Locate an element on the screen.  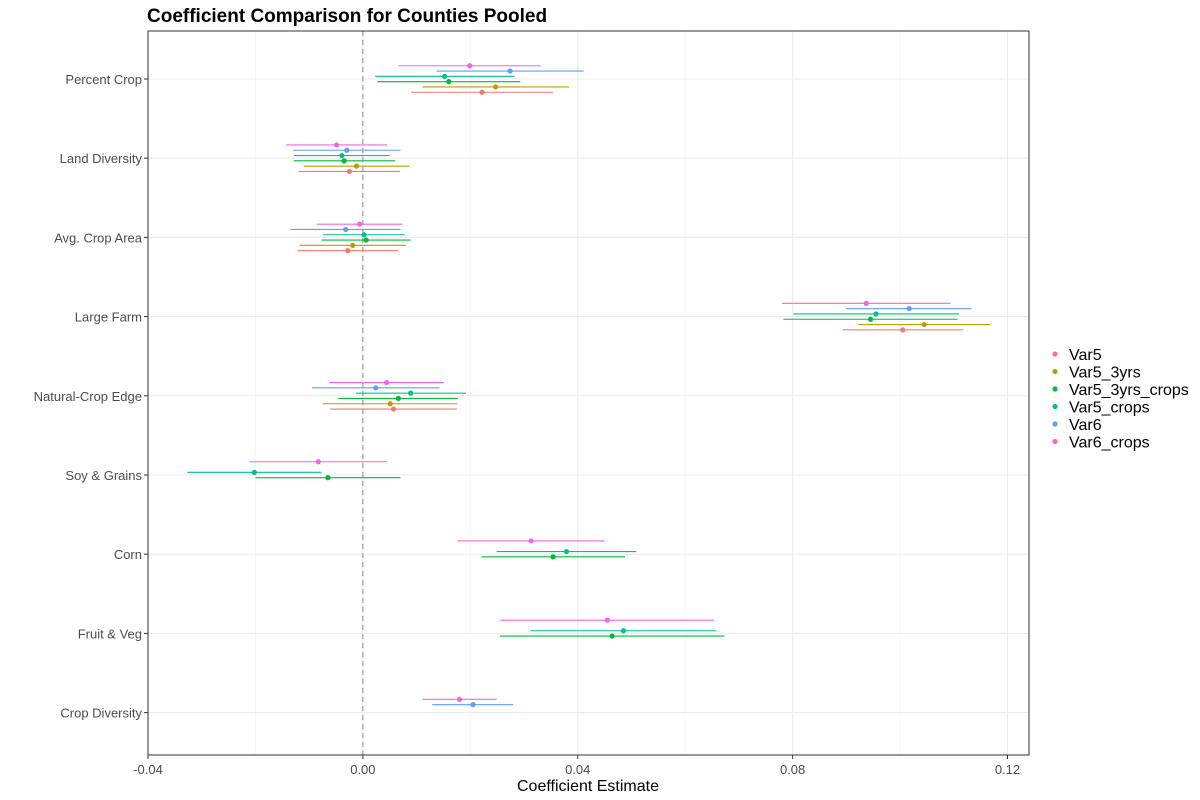
x-tick-label: 0.08 is located at coordinates (792, 769).